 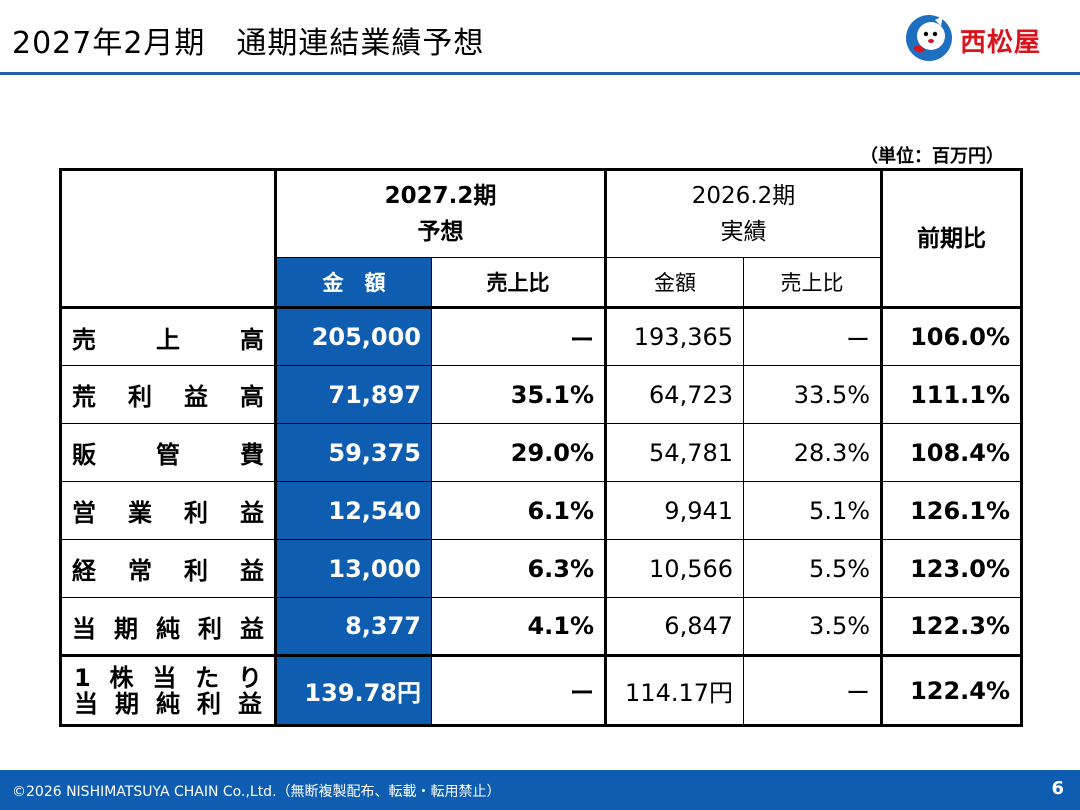 What do you see at coordinates (813, 282) in the screenshot?
I see `actual-ratio-header: 売上比` at bounding box center [813, 282].